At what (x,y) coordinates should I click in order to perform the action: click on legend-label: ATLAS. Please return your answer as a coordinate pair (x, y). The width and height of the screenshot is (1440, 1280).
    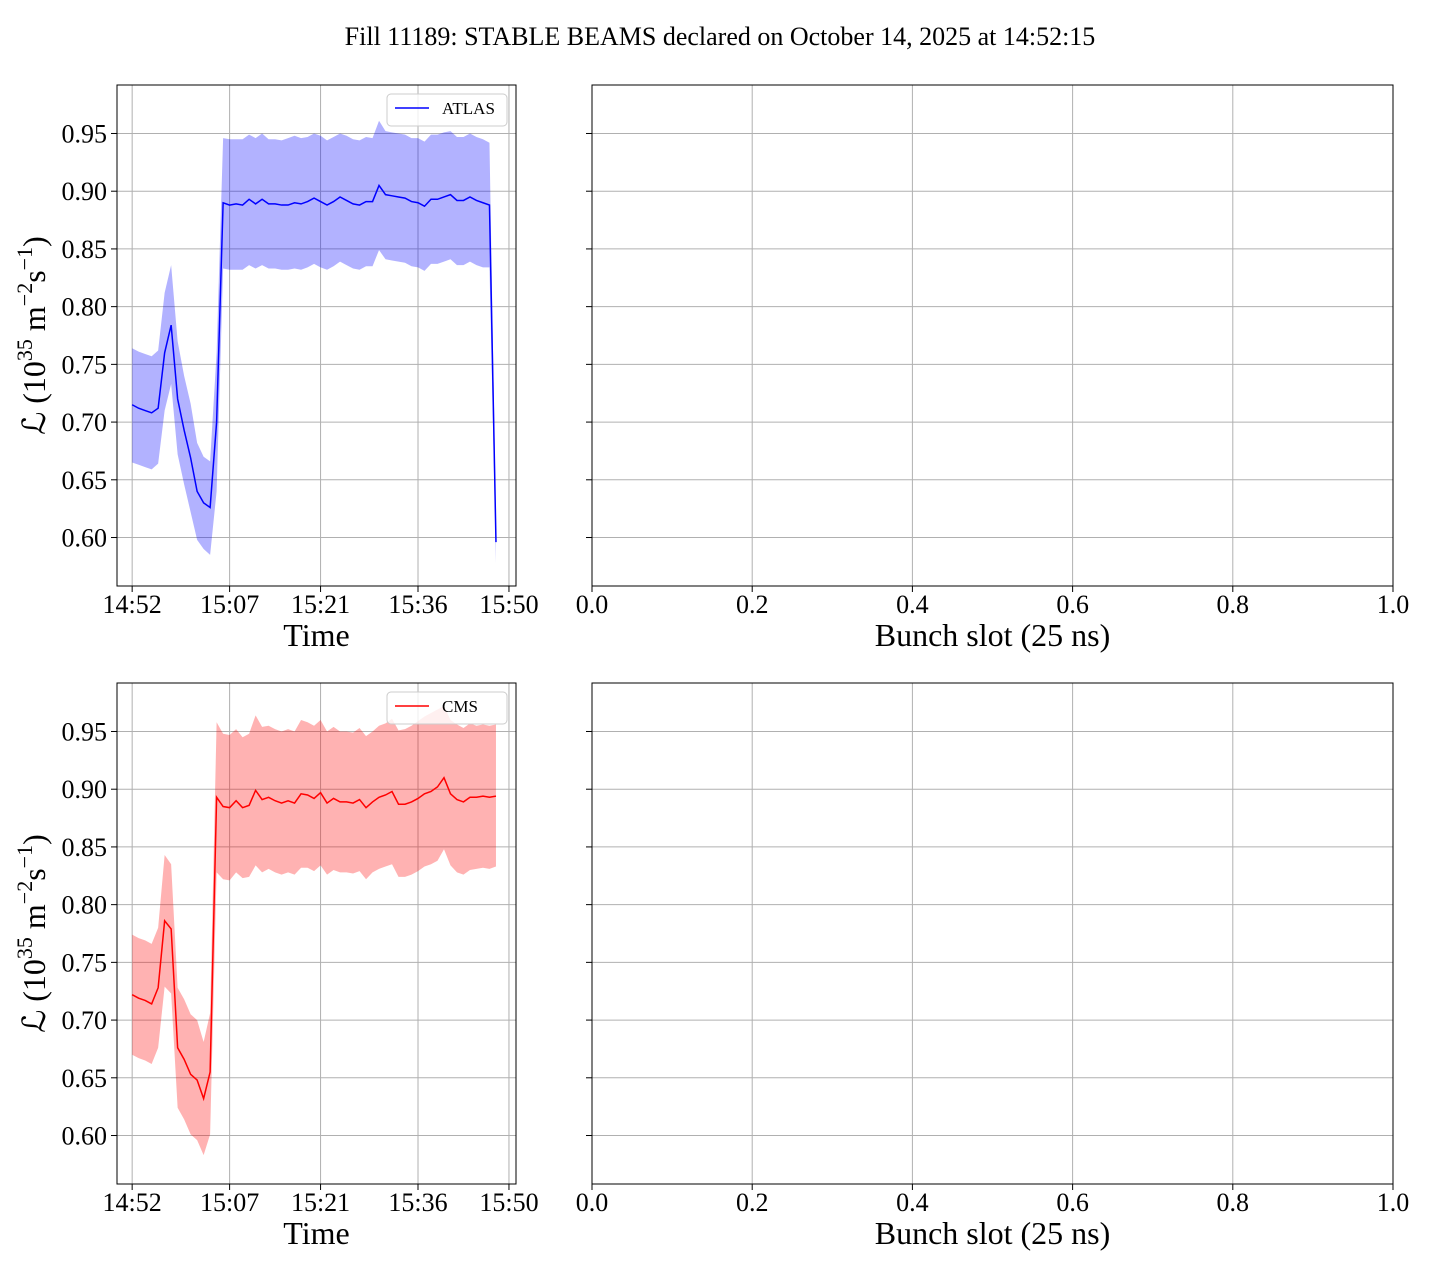
    Looking at the image, I should click on (468, 108).